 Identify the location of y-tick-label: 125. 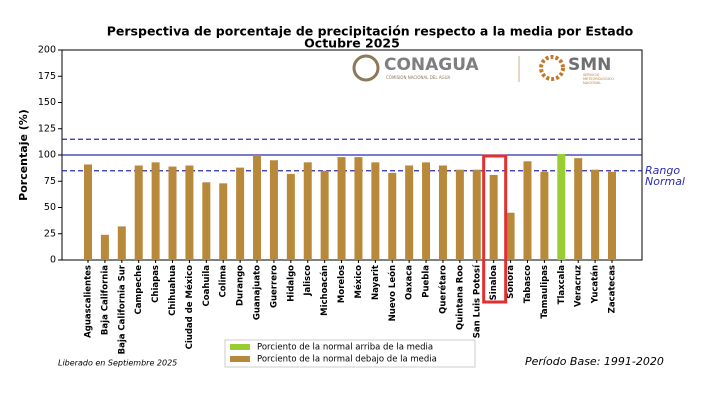
(47, 128).